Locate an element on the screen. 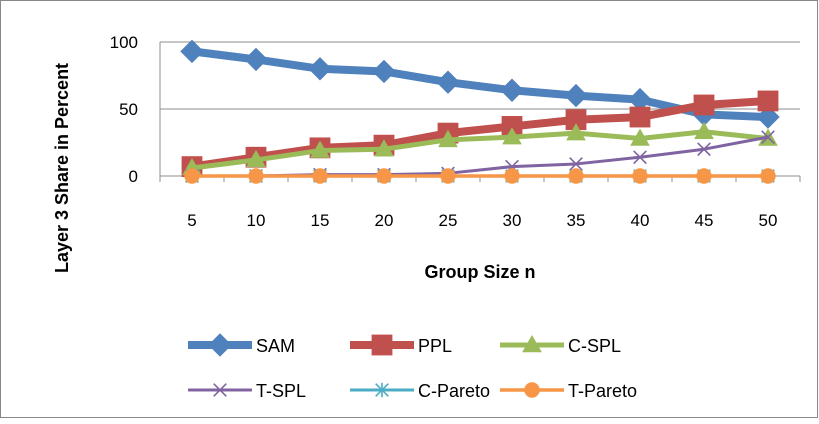 The height and width of the screenshot is (424, 819). x-axis-title: Group Size n is located at coordinates (479, 272).